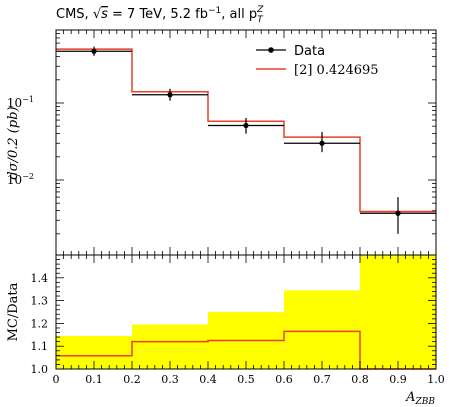  What do you see at coordinates (420, 398) in the screenshot?
I see `x-axis-label: AZBB` at bounding box center [420, 398].